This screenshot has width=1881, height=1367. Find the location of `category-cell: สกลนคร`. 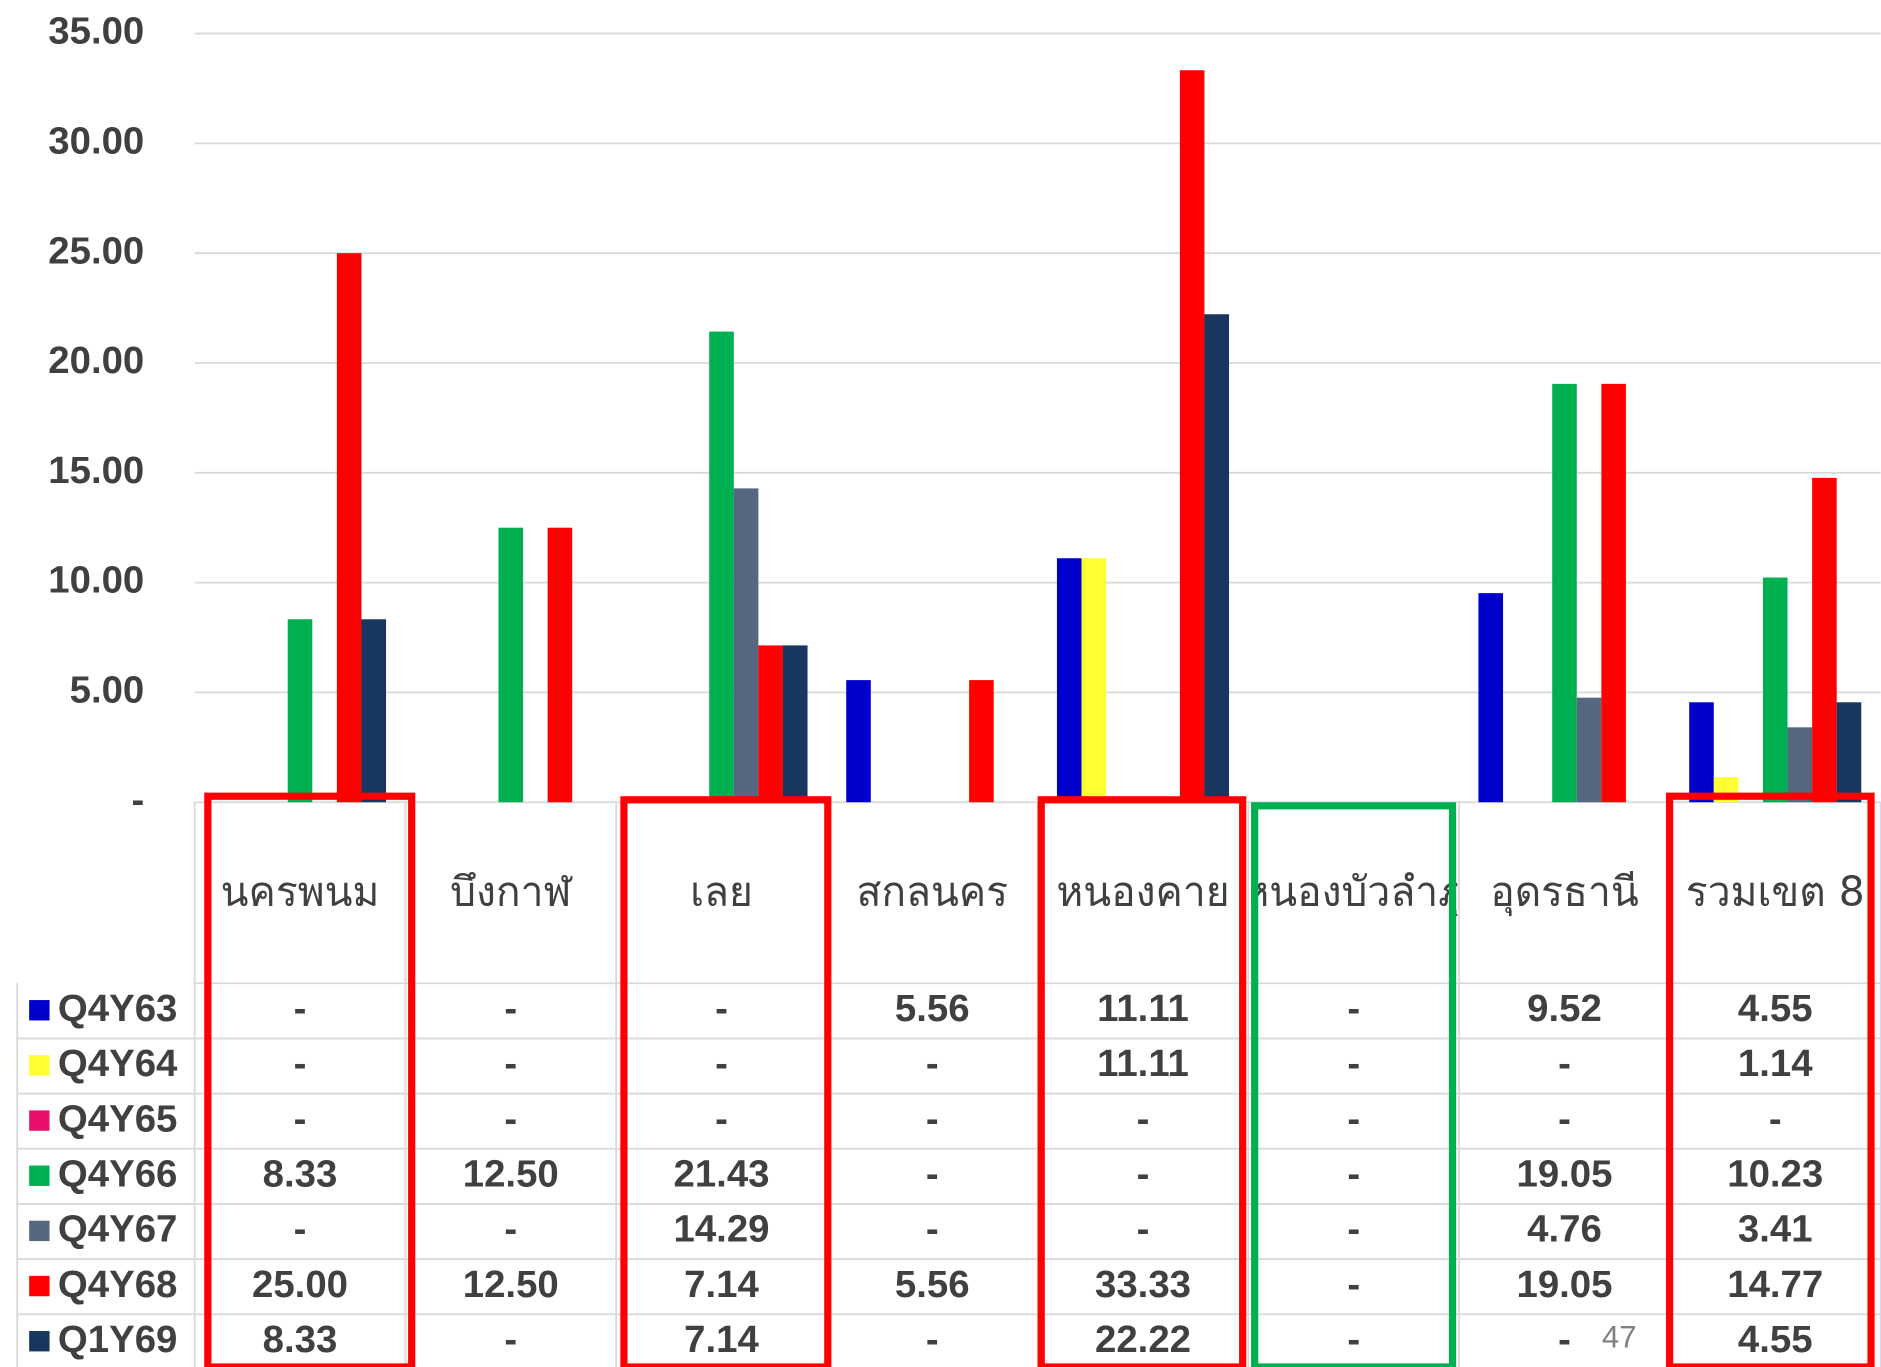

category-cell: สกลนคร is located at coordinates (932, 891).